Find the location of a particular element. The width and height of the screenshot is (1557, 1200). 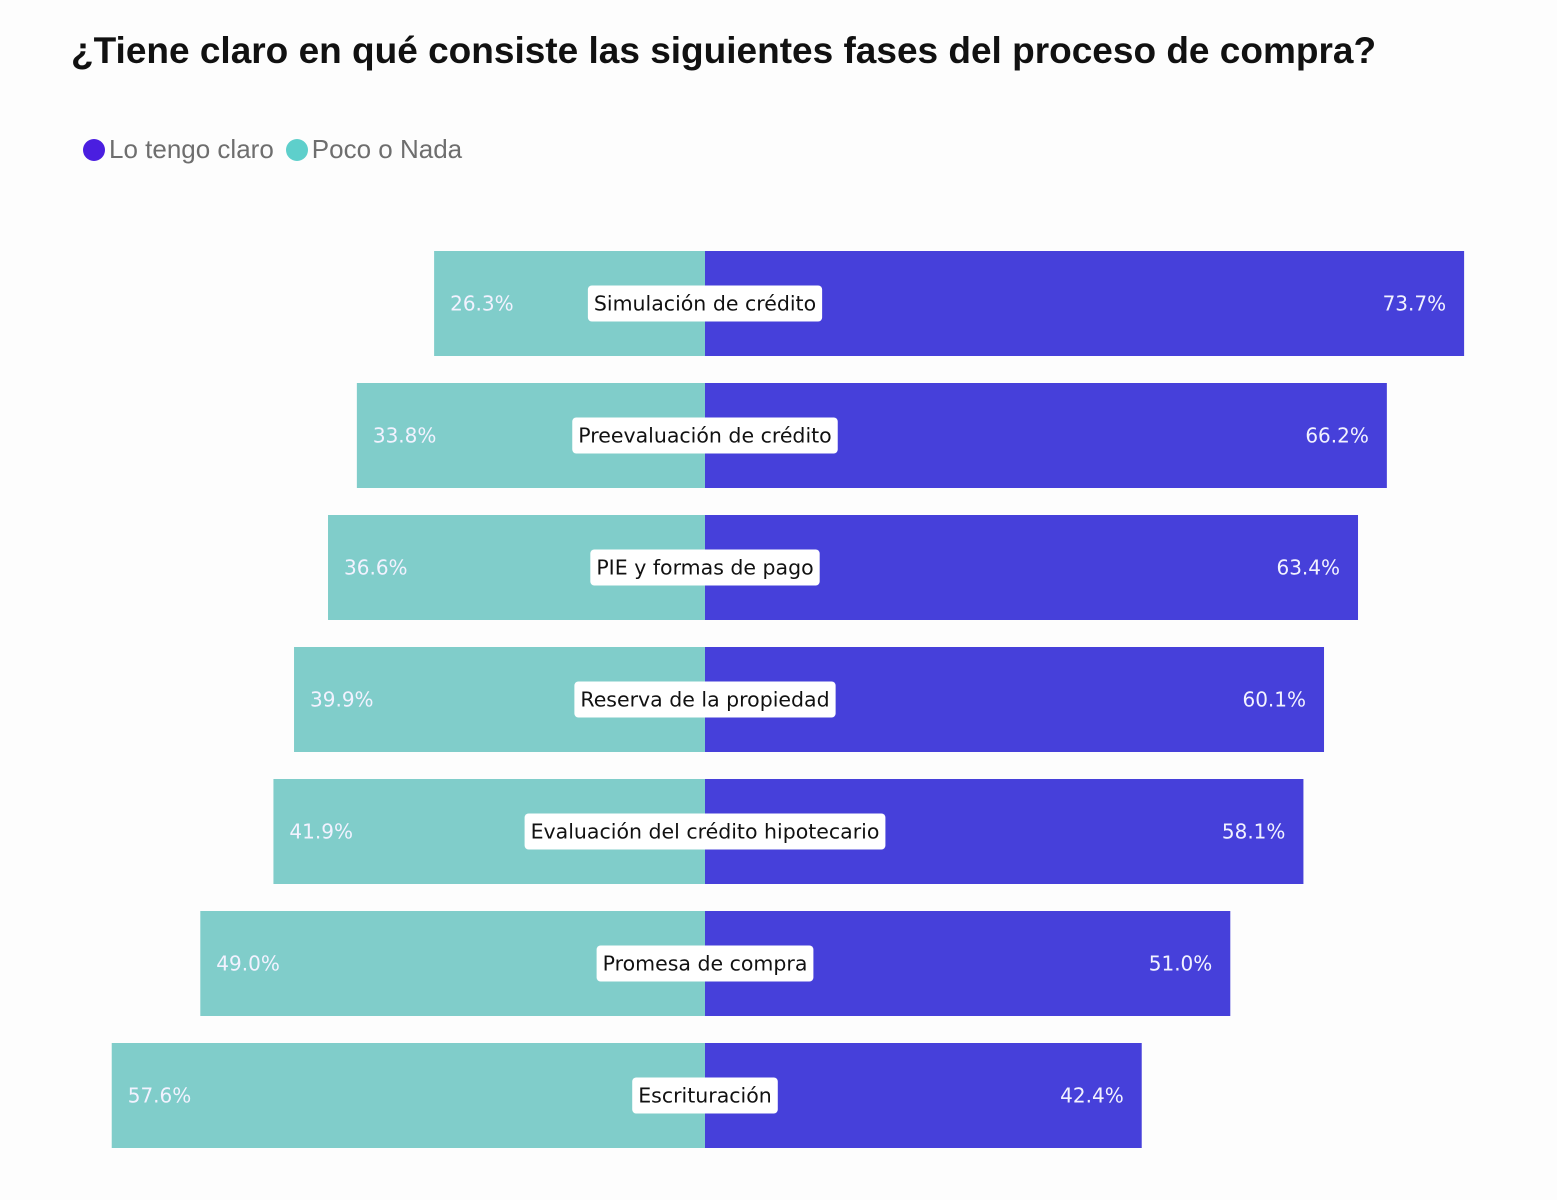

data-label-poco-o-nada: 39.9% is located at coordinates (342, 700).